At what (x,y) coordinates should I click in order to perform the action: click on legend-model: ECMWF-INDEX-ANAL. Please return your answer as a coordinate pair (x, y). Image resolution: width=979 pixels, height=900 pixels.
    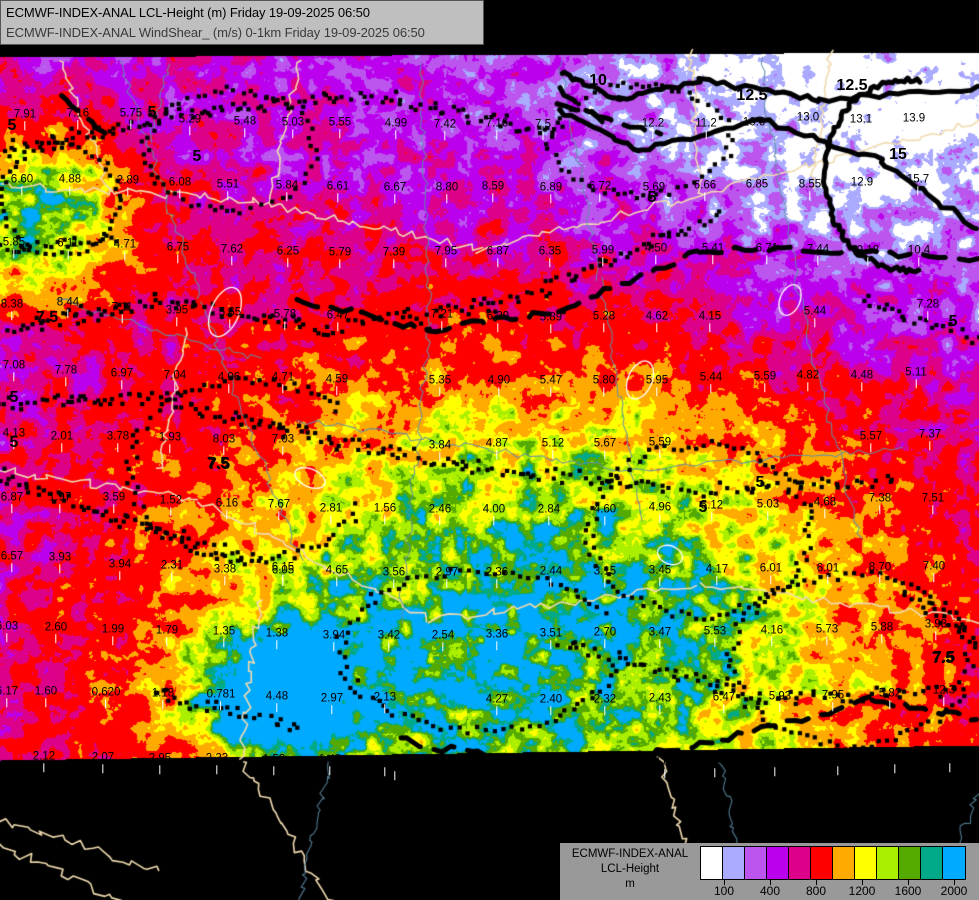
    Looking at the image, I should click on (630, 854).